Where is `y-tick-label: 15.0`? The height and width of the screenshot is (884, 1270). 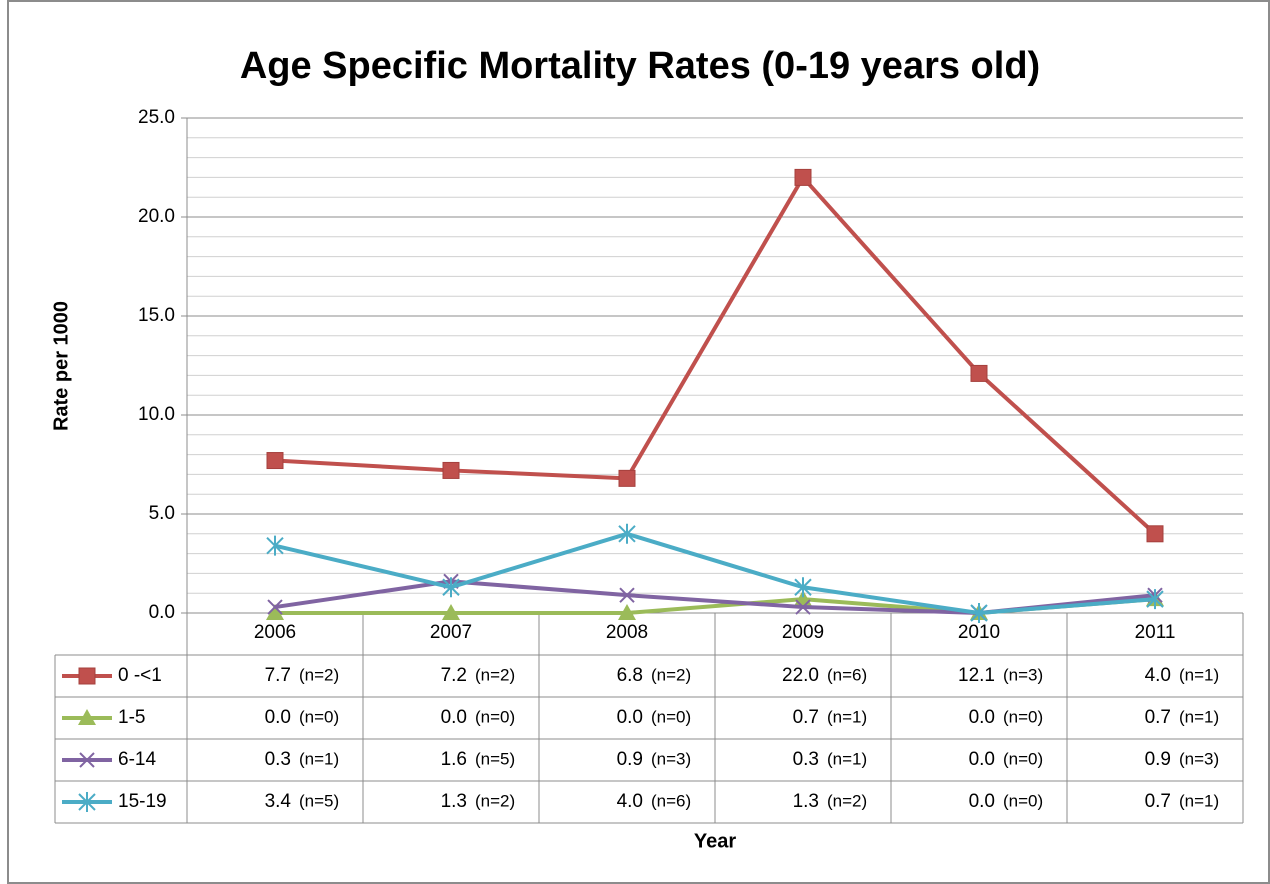
y-tick-label: 15.0 is located at coordinates (156, 315).